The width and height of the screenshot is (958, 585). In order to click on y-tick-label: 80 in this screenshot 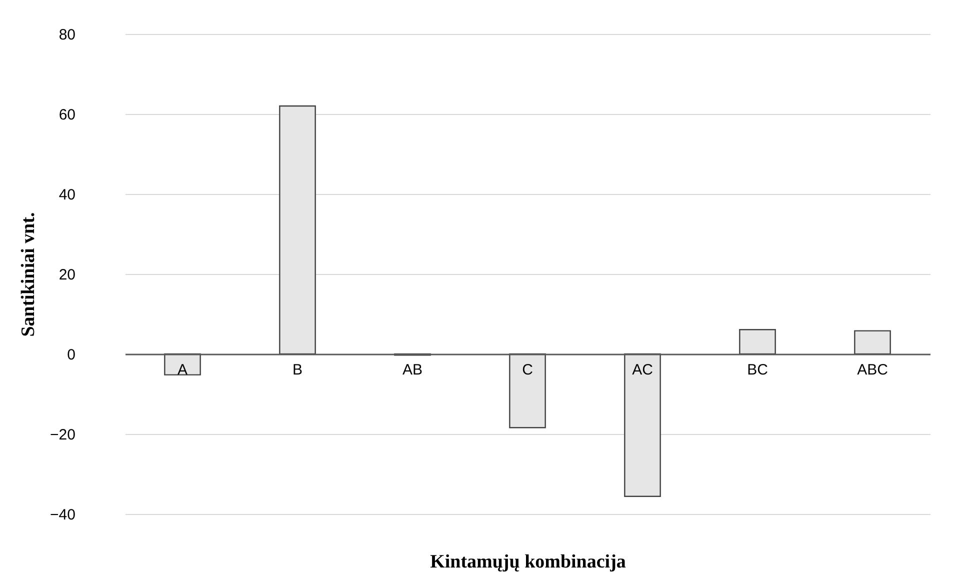, I will do `click(67, 35)`.